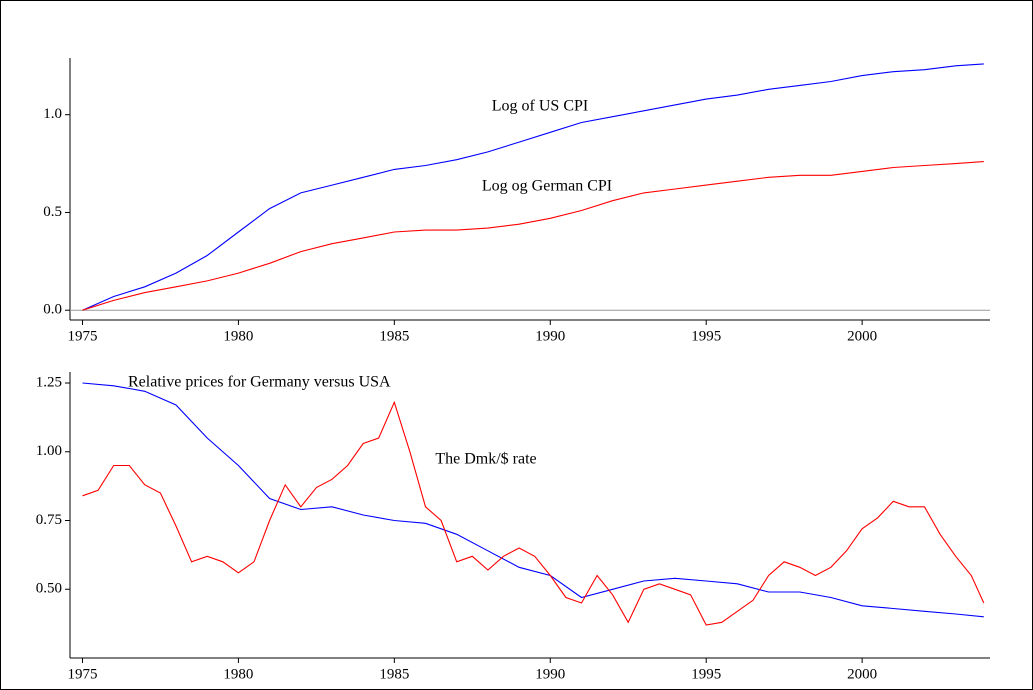 This screenshot has height=690, width=1033. Describe the element at coordinates (49, 520) in the screenshot. I see `y-tick-label: 0.75` at that location.